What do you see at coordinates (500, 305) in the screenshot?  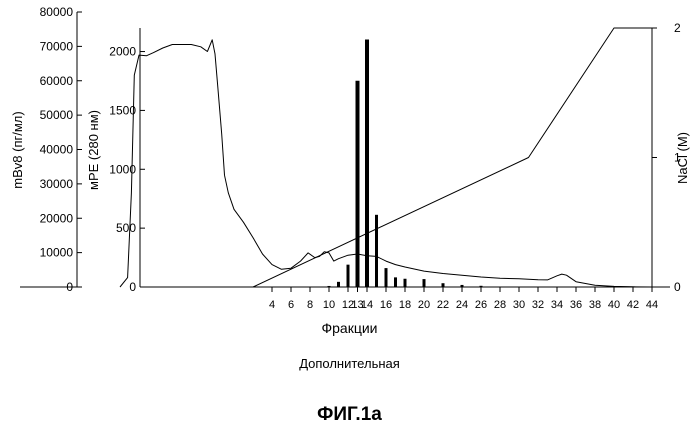 I see `x-tick-label: 28` at bounding box center [500, 305].